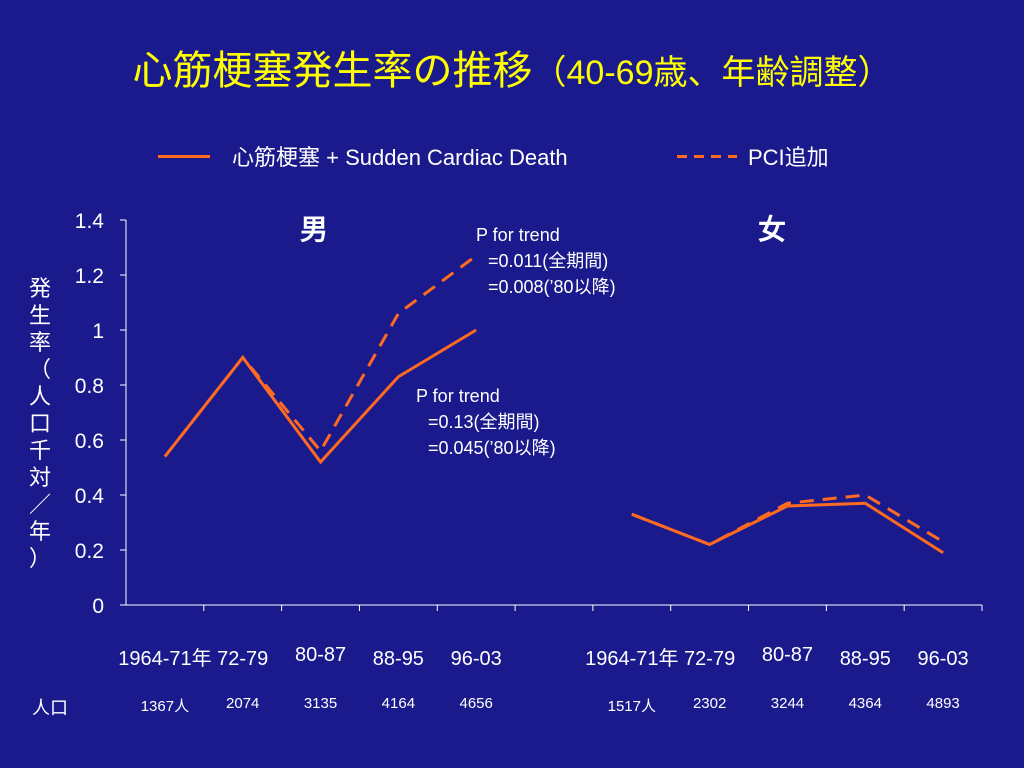  Describe the element at coordinates (39, 451) in the screenshot. I see `y-axis-label-char: 千` at that location.